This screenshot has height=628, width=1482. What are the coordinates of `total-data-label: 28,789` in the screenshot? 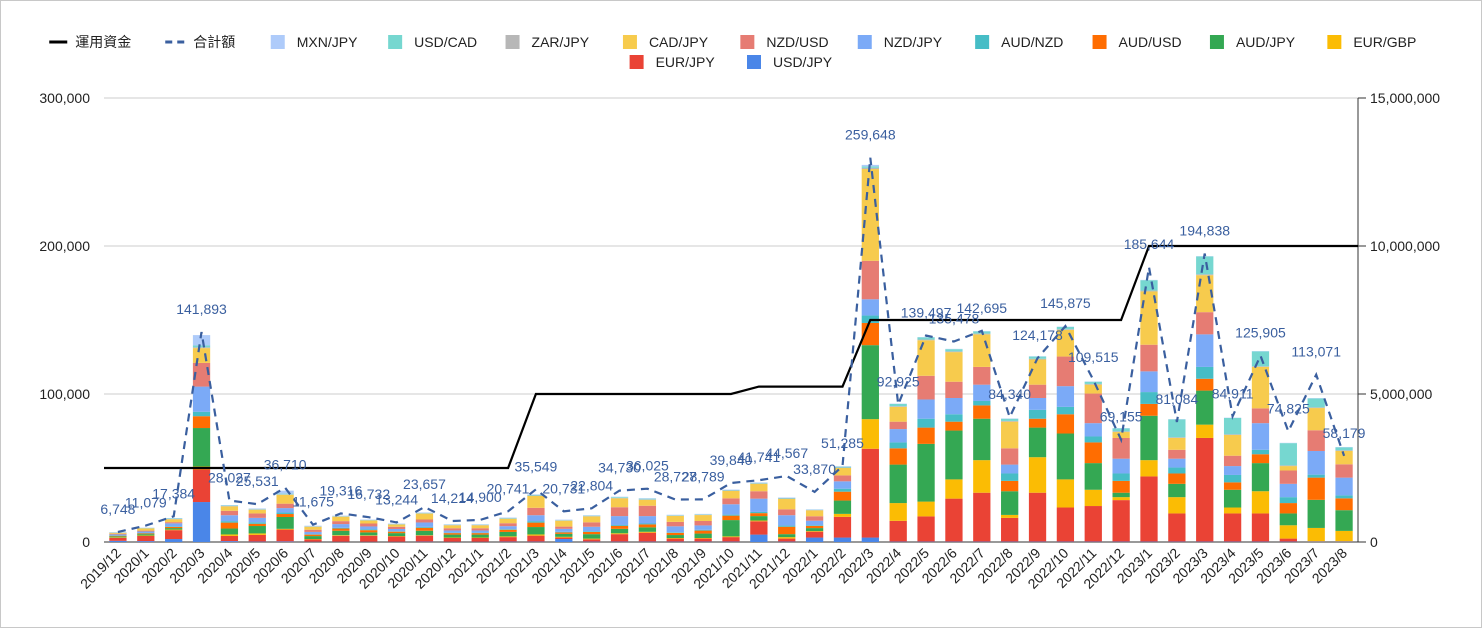 It's located at (703, 476).